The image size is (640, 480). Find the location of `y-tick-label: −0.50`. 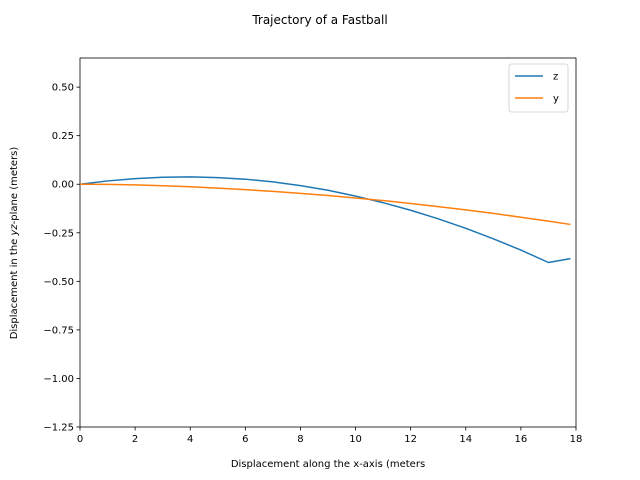

y-tick-label: −0.50 is located at coordinates (58, 282).